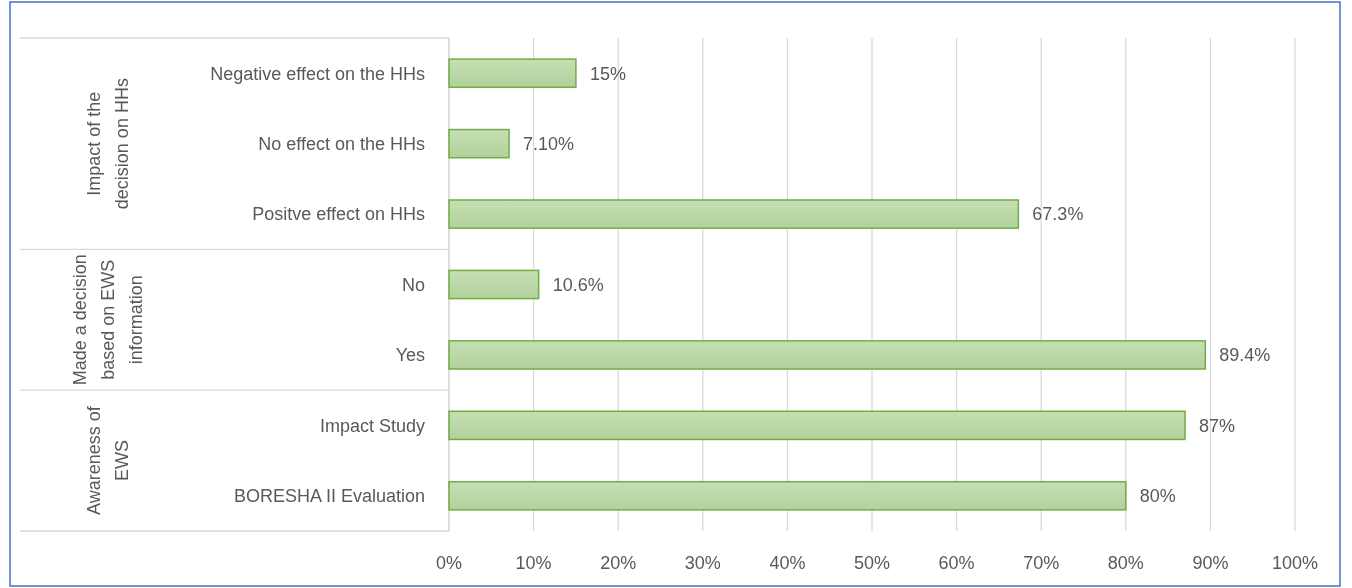 The image size is (1352, 588). Describe the element at coordinates (449, 563) in the screenshot. I see `x-tick-label: 0%` at that location.